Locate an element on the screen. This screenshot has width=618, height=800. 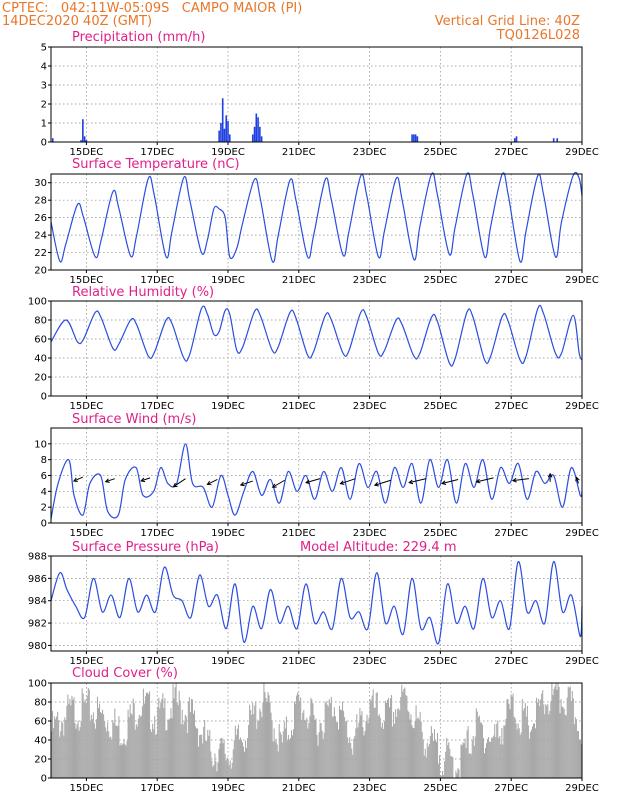
precipitation-title: Precipitation (mm/h) is located at coordinates (138, 37).